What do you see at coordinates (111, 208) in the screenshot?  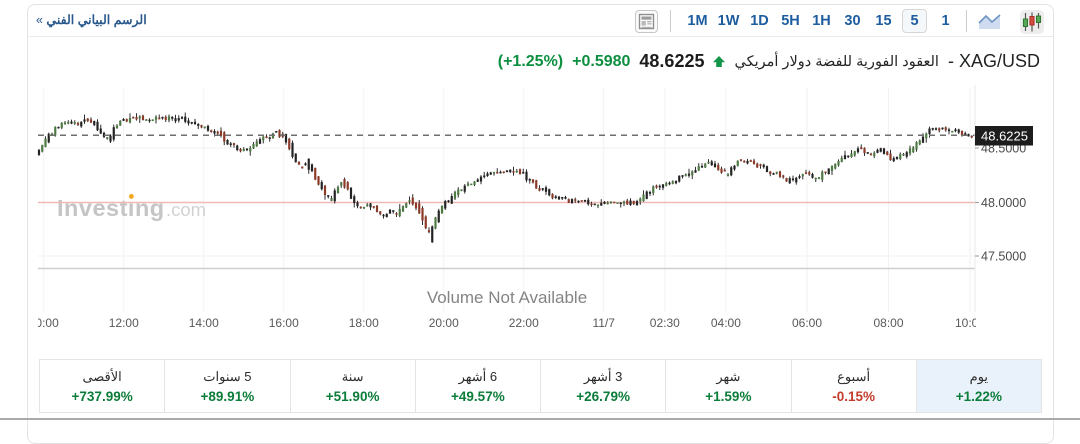 I see `svg-text: Investing` at bounding box center [111, 208].